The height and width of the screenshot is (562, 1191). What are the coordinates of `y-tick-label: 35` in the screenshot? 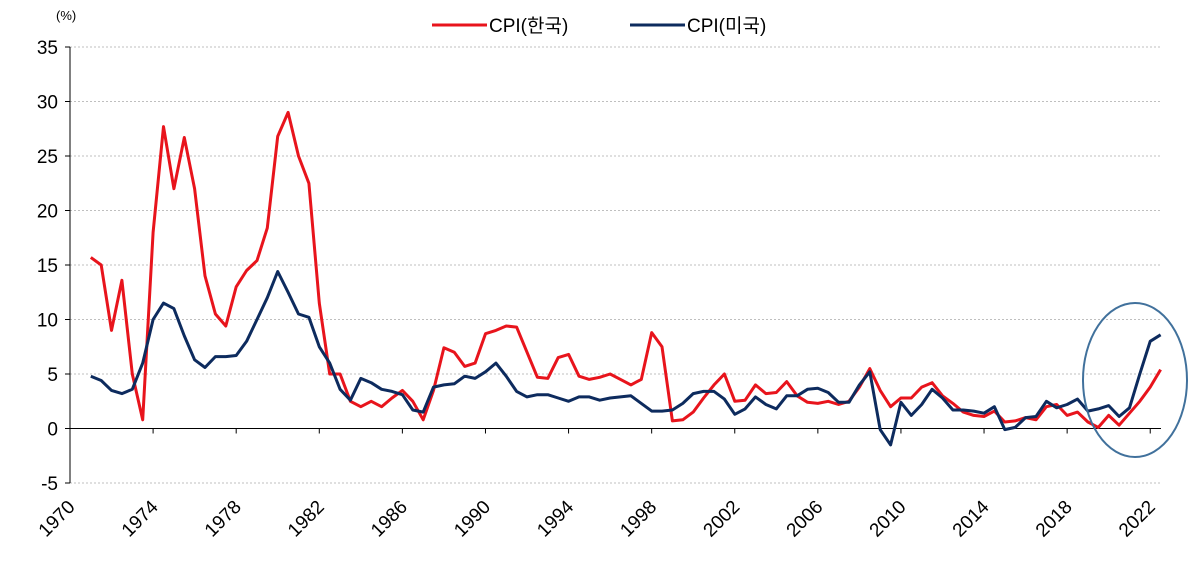 It's located at (47, 48).